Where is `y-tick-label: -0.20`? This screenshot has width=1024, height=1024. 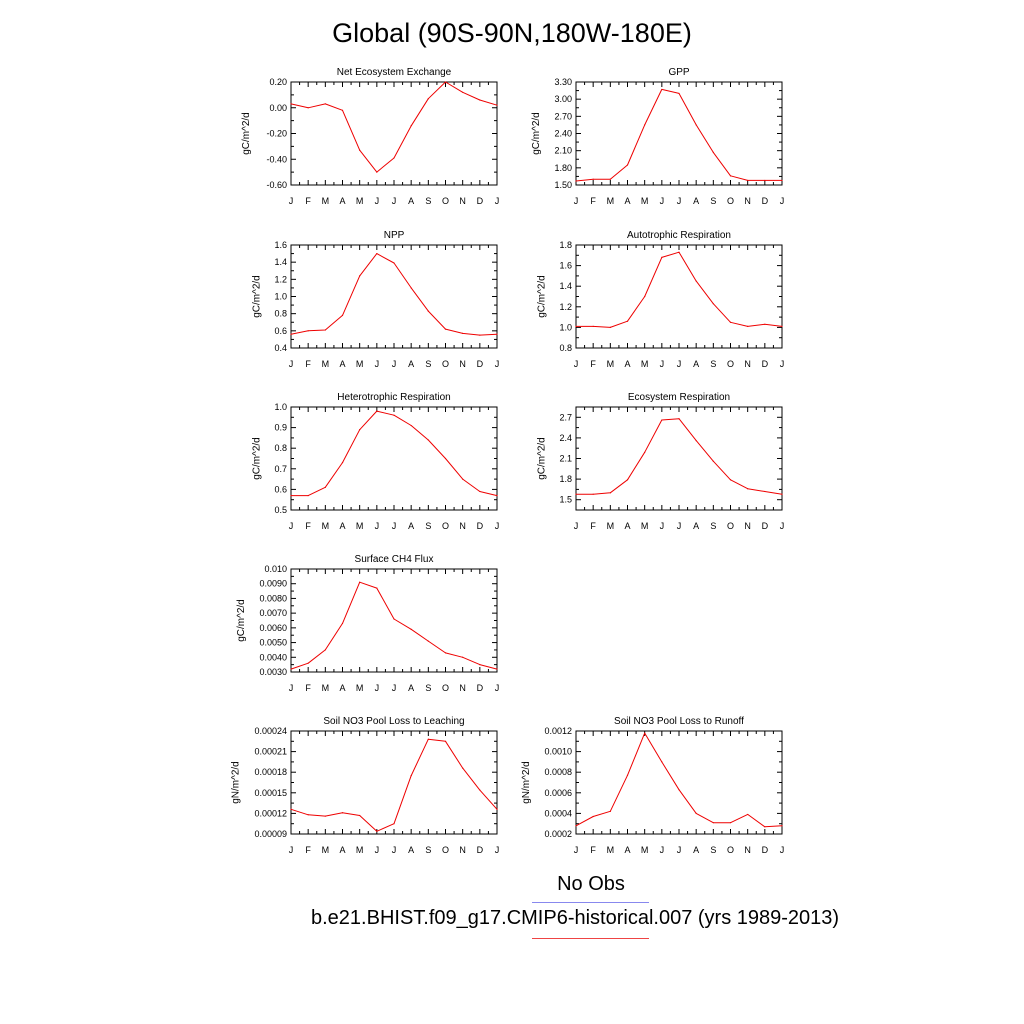
y-tick-label: -0.20 is located at coordinates (276, 134).